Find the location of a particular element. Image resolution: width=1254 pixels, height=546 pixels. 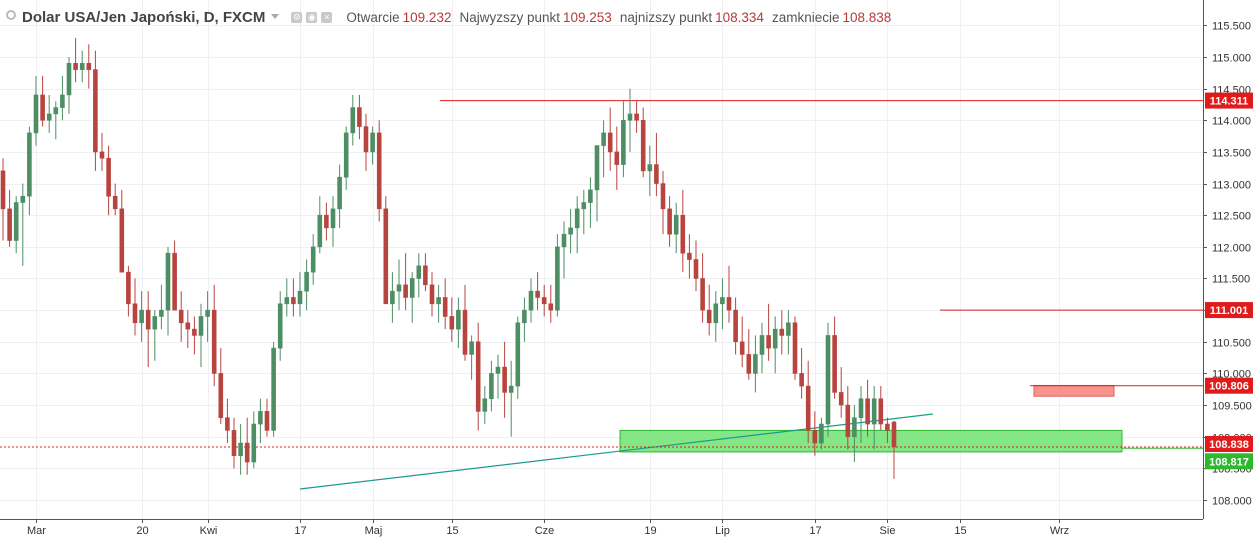

price-label-text: 108.838 is located at coordinates (1229, 445).